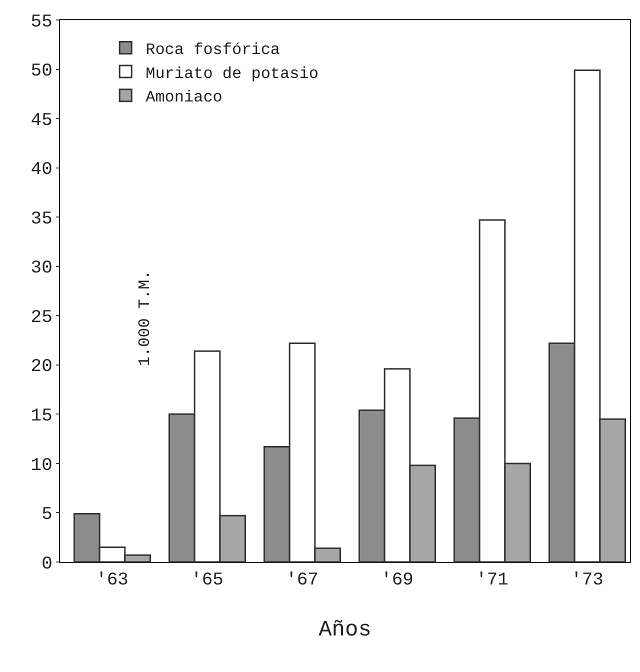 Image resolution: width=640 pixels, height=672 pixels. What do you see at coordinates (397, 580) in the screenshot?
I see `x-tick-label: '69` at bounding box center [397, 580].